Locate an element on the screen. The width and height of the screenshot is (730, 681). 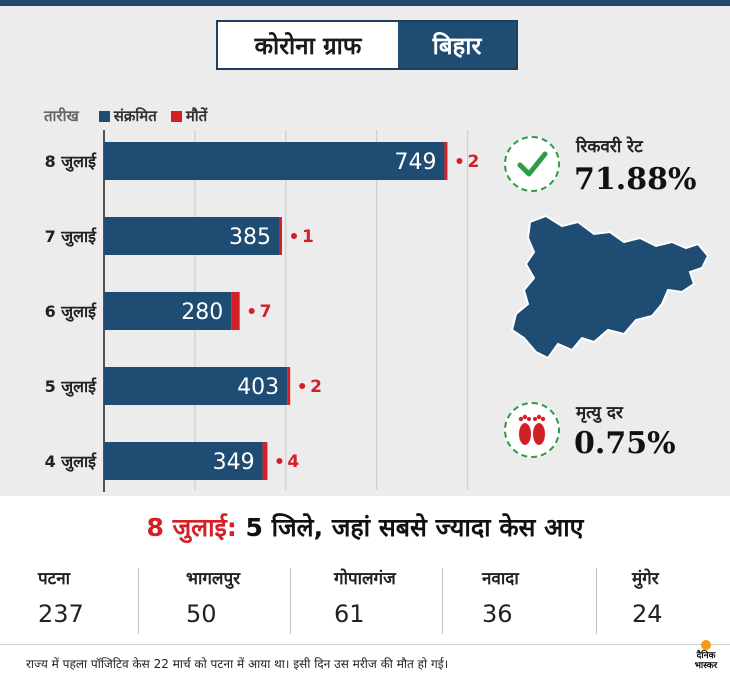
recovery-rate-value: 71.88% is located at coordinates (635, 179).